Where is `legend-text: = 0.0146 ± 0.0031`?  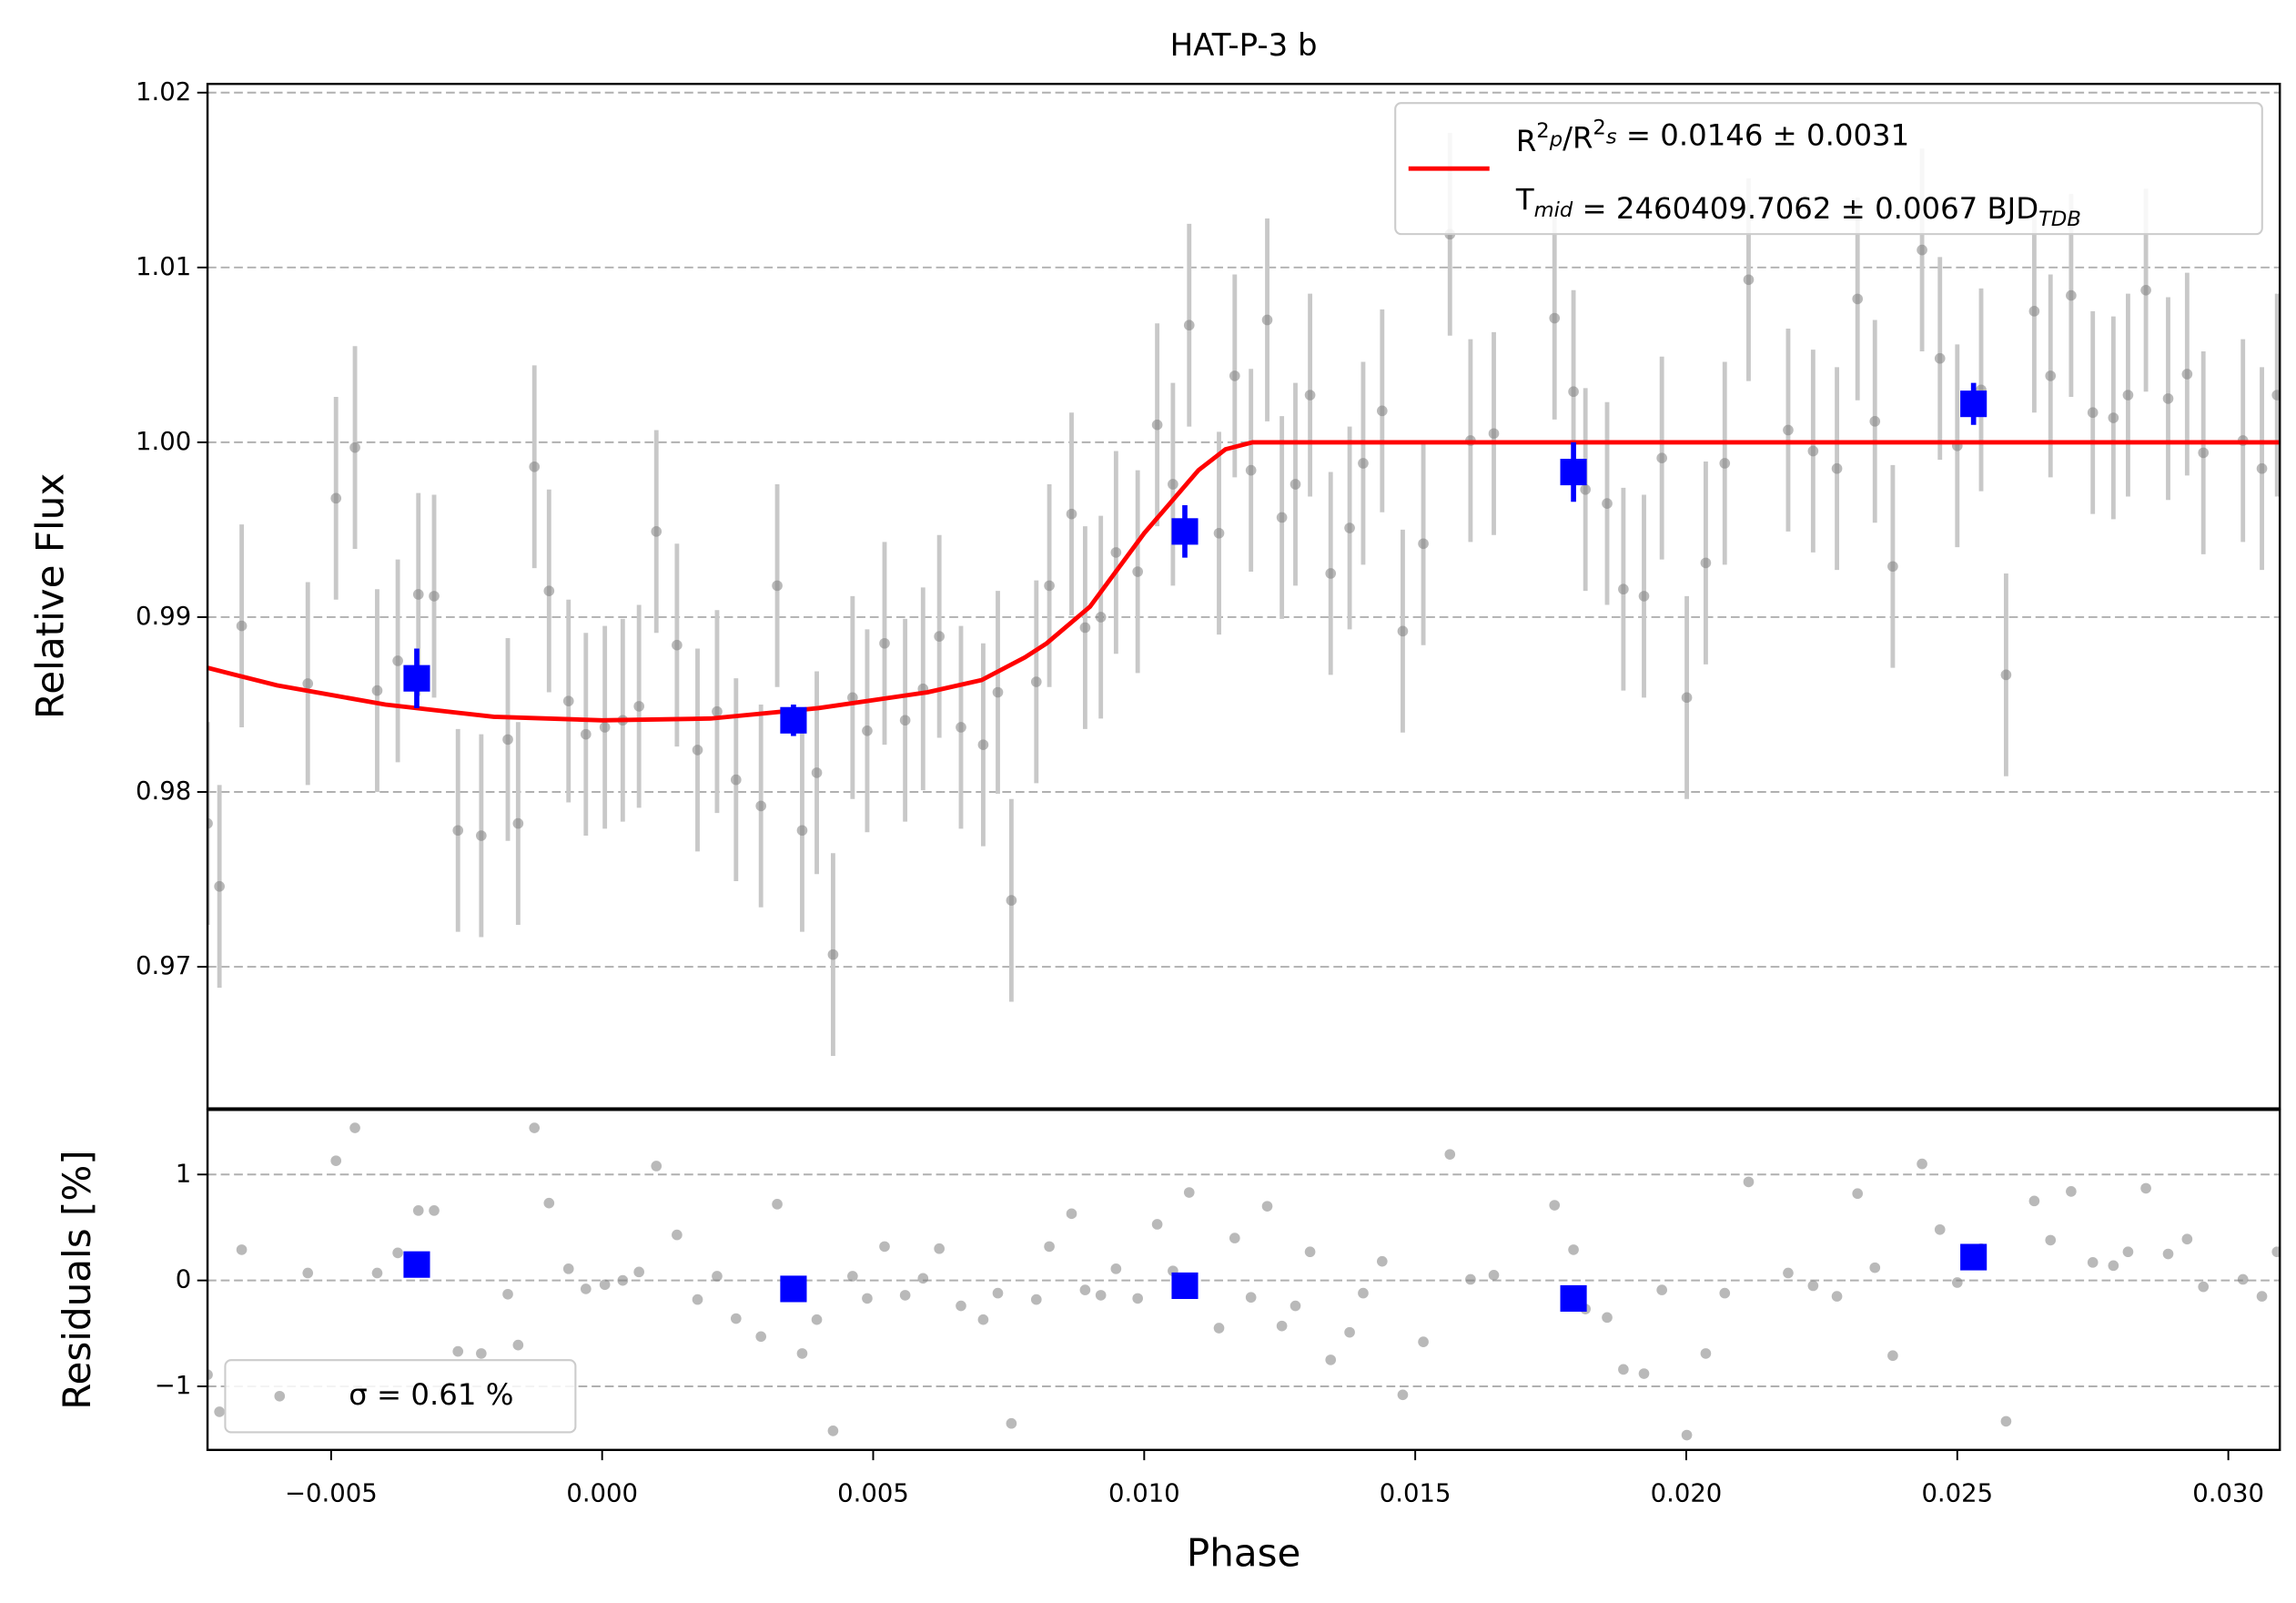
legend-text: = 0.0146 ± 0.0031 is located at coordinates (1763, 134).